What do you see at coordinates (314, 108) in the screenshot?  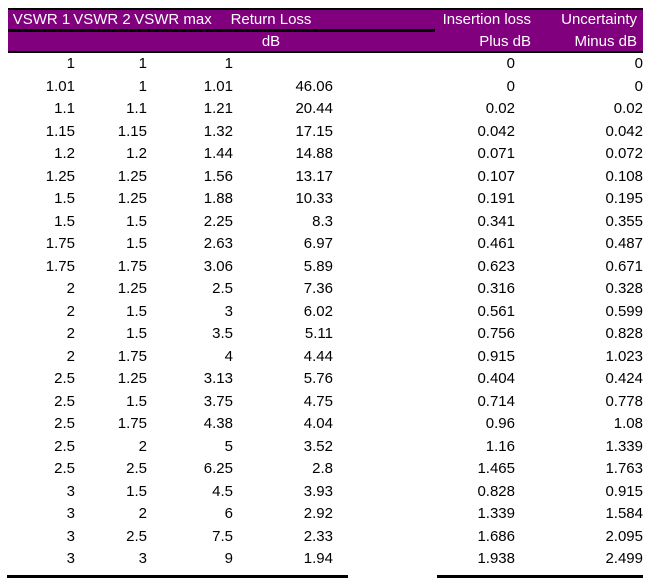 I see `table-cell: 20.44` at bounding box center [314, 108].